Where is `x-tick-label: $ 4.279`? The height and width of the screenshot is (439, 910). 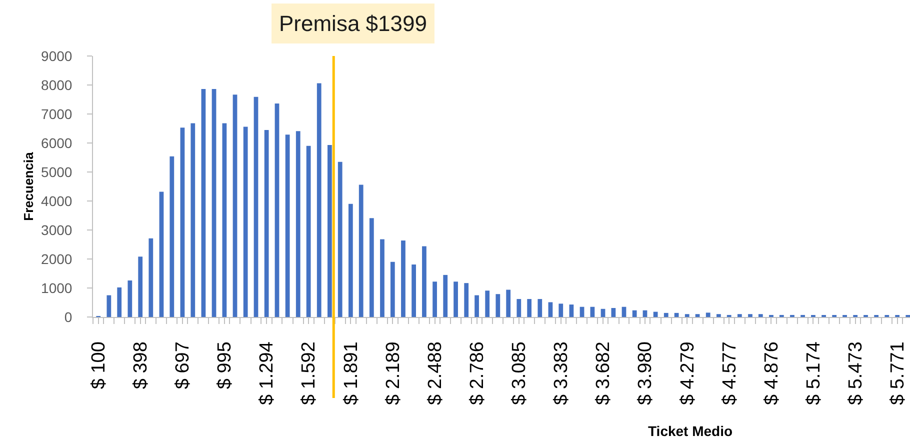 x-tick-label: $ 4.279 is located at coordinates (687, 374).